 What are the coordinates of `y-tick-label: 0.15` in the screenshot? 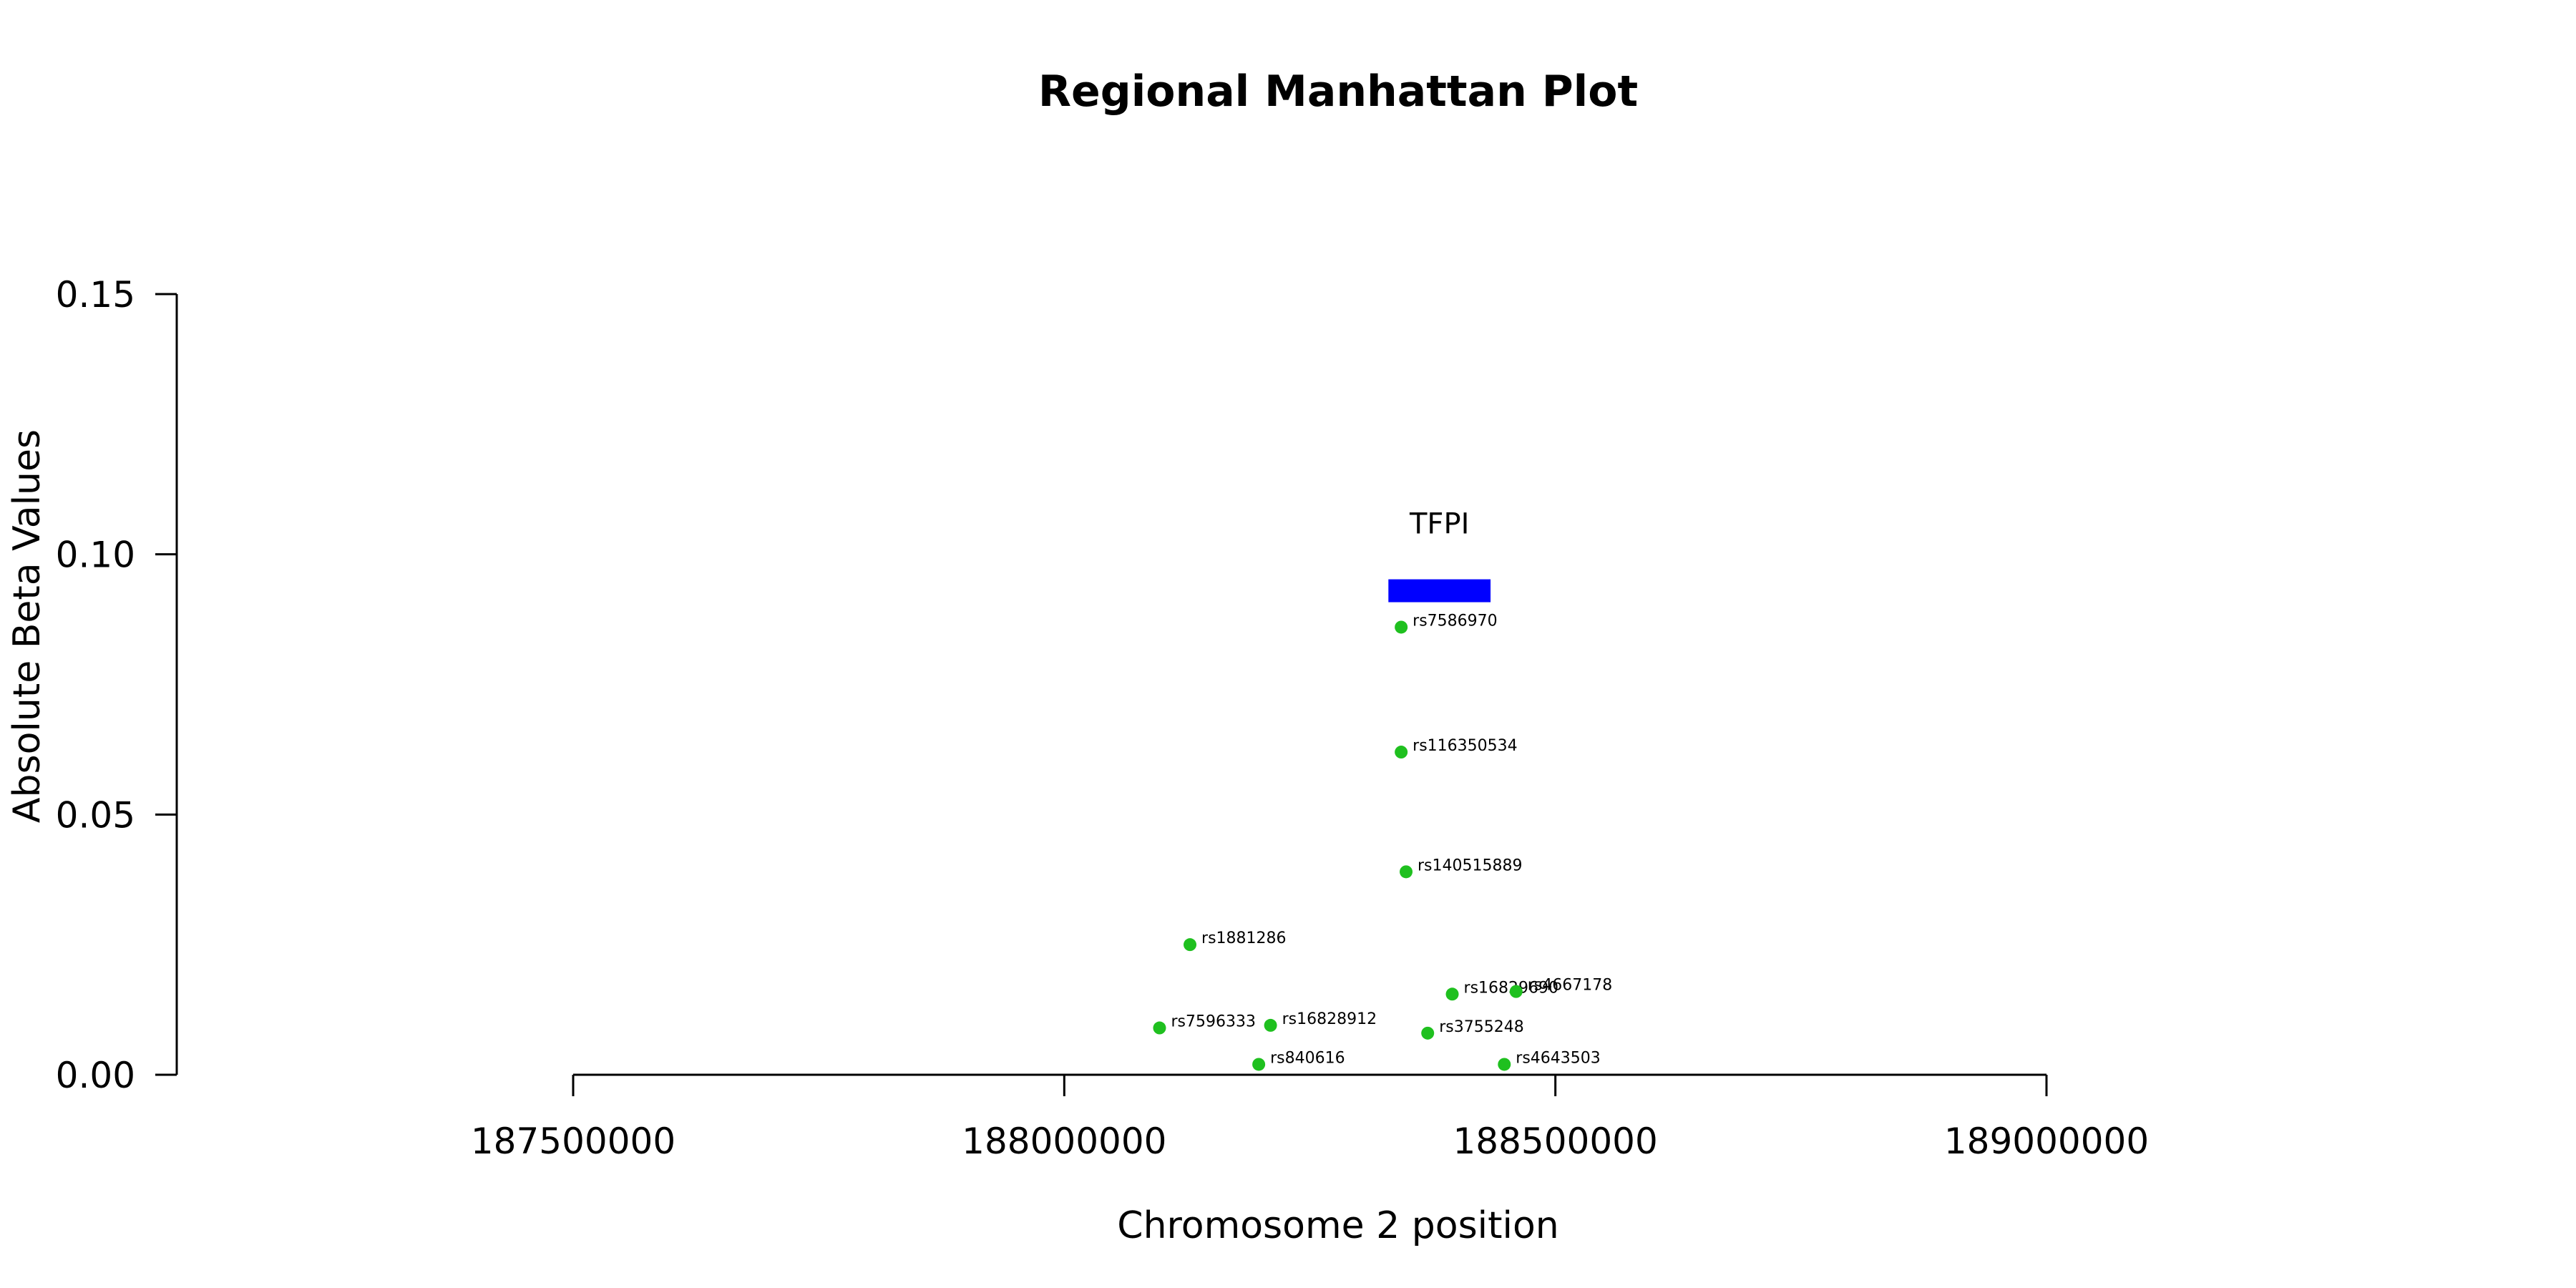 It's located at (95, 295).